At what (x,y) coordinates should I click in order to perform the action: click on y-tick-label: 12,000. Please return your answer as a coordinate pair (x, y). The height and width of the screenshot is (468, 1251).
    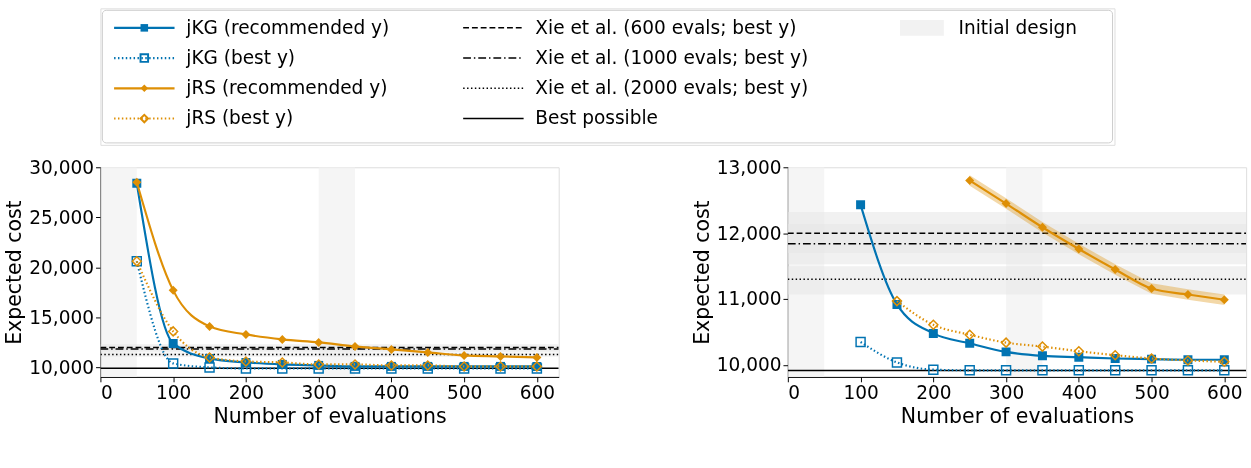
    Looking at the image, I should click on (749, 233).